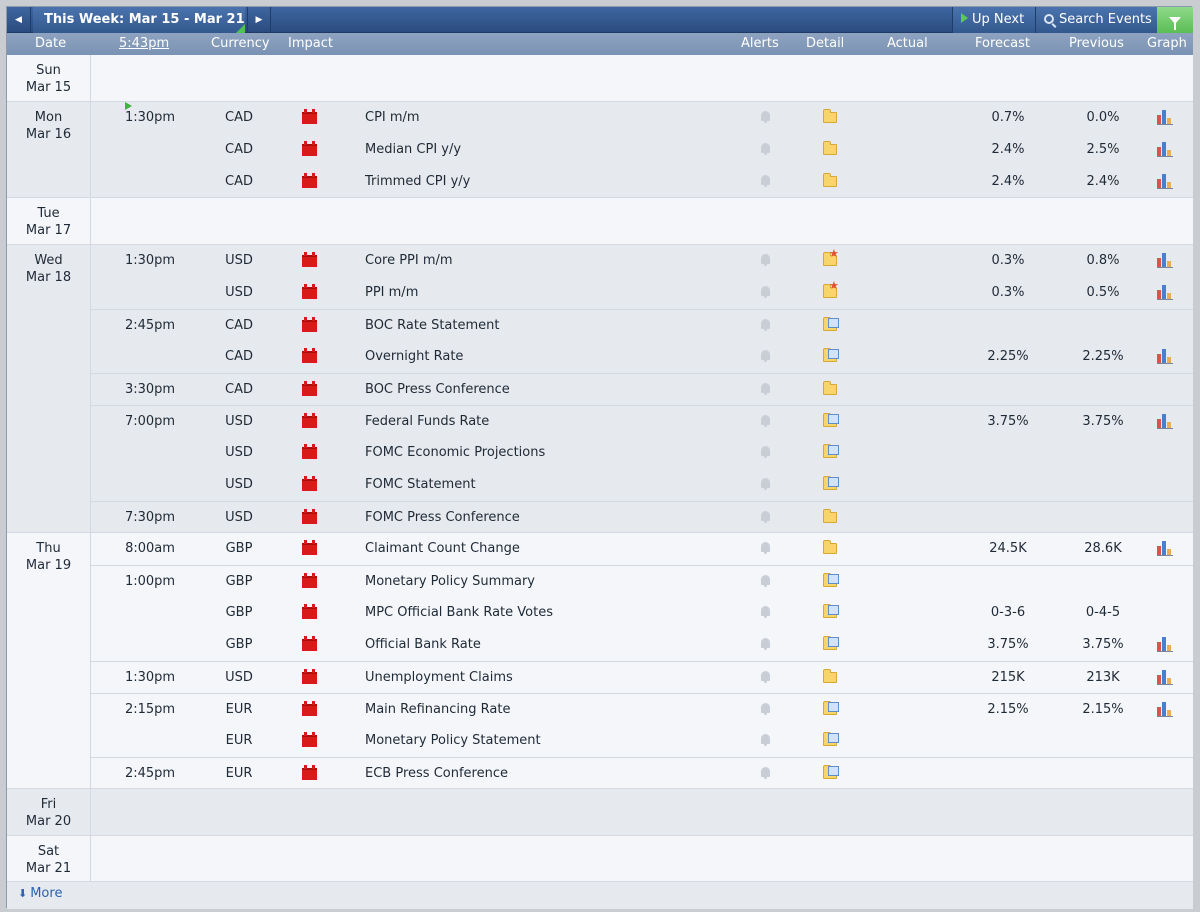  I want to click on event-name: ECB Press Conference, so click(436, 773).